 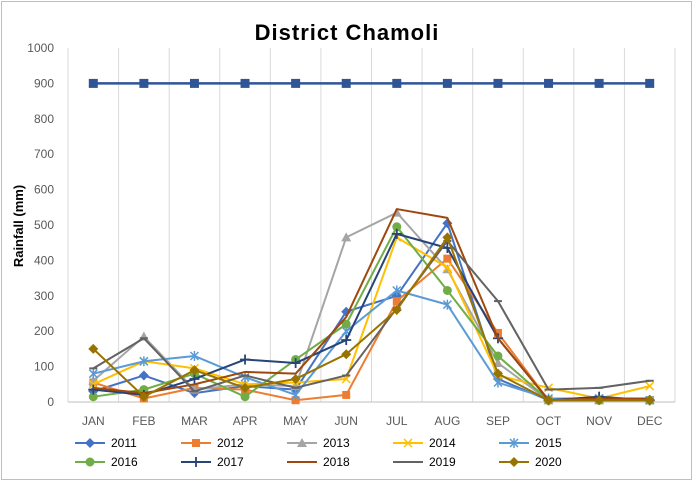 What do you see at coordinates (194, 378) in the screenshot?
I see `point-2017-mar` at bounding box center [194, 378].